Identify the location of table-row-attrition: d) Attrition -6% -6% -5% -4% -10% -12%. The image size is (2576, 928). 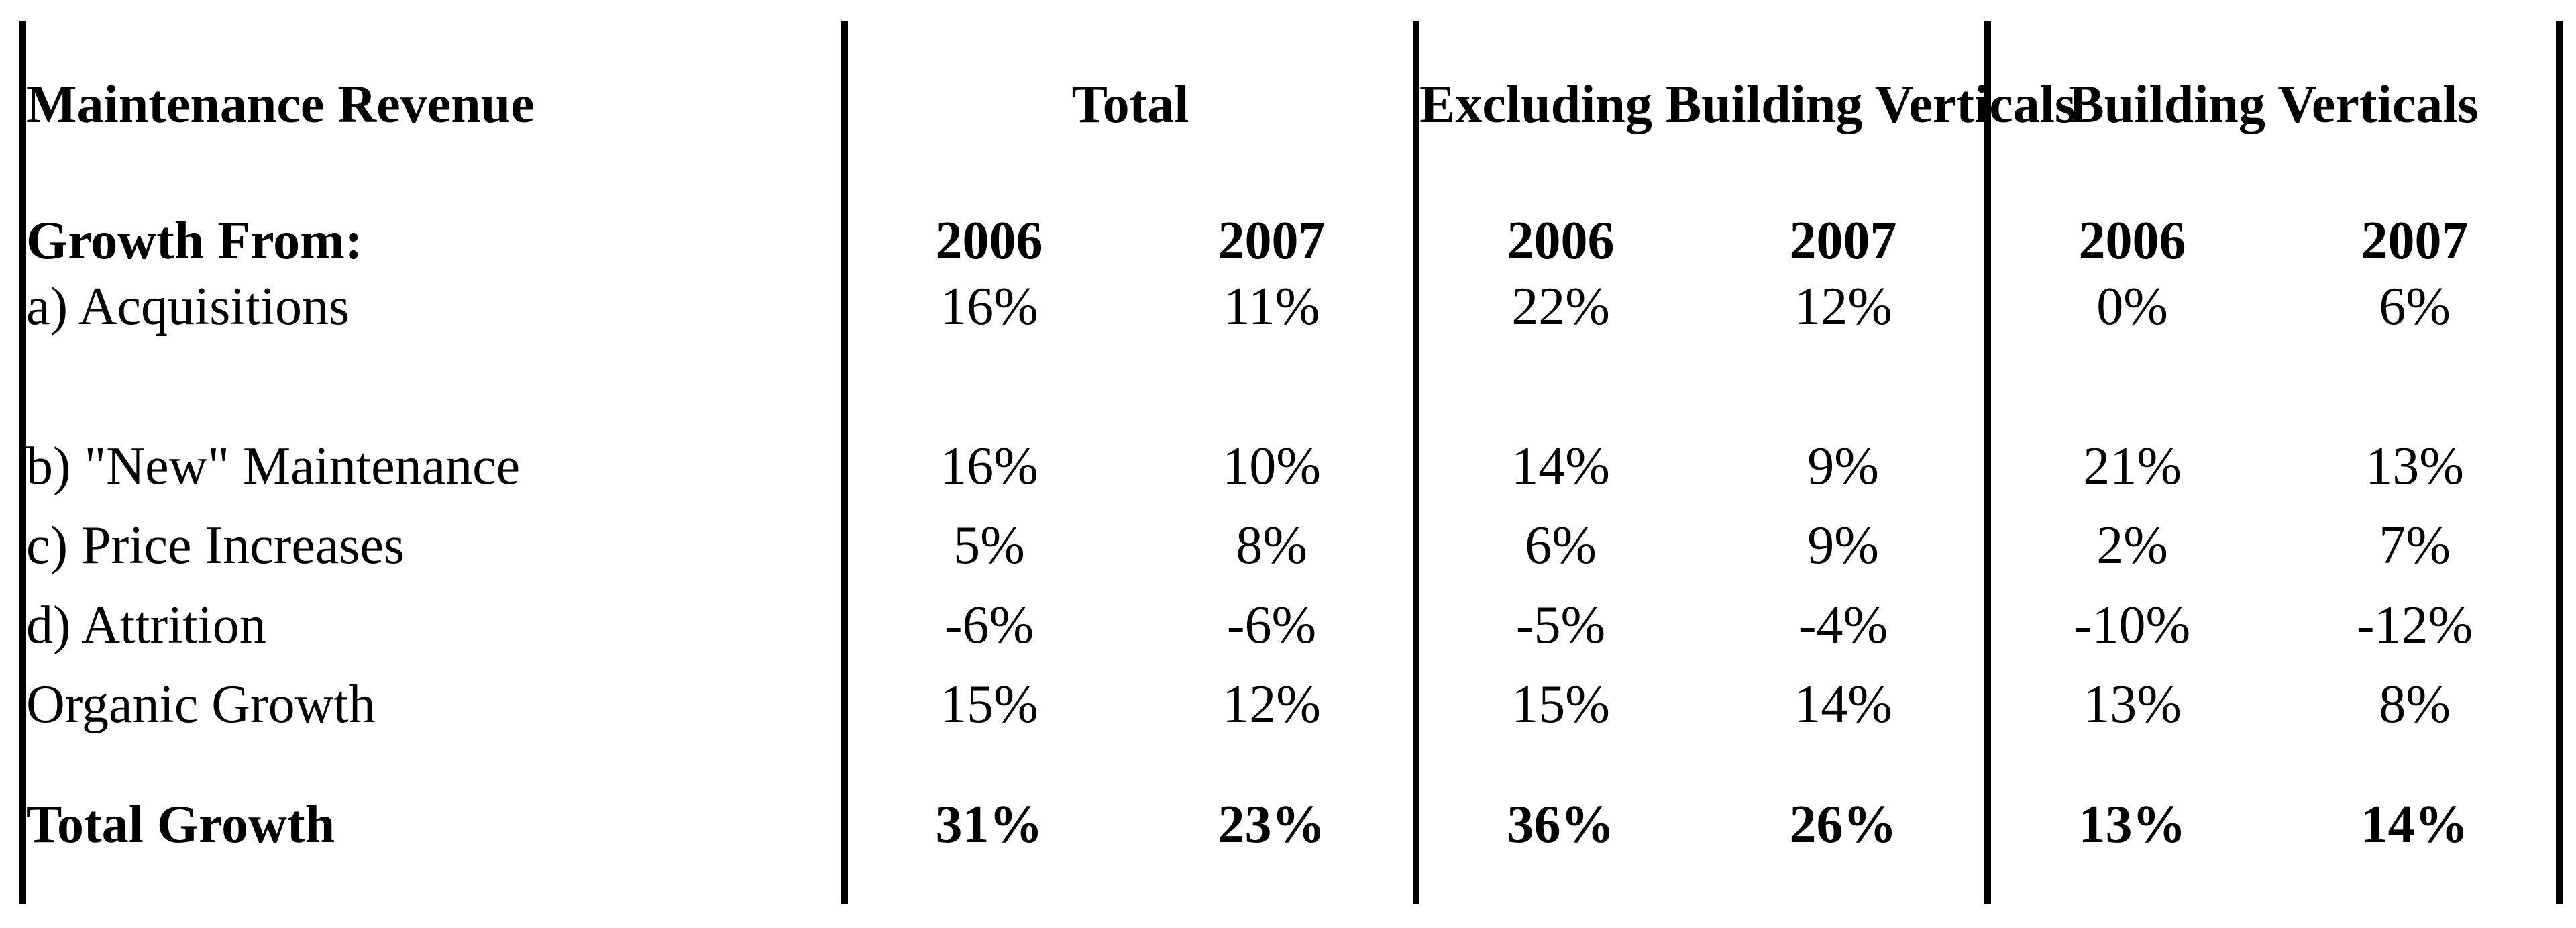
(1291, 625).